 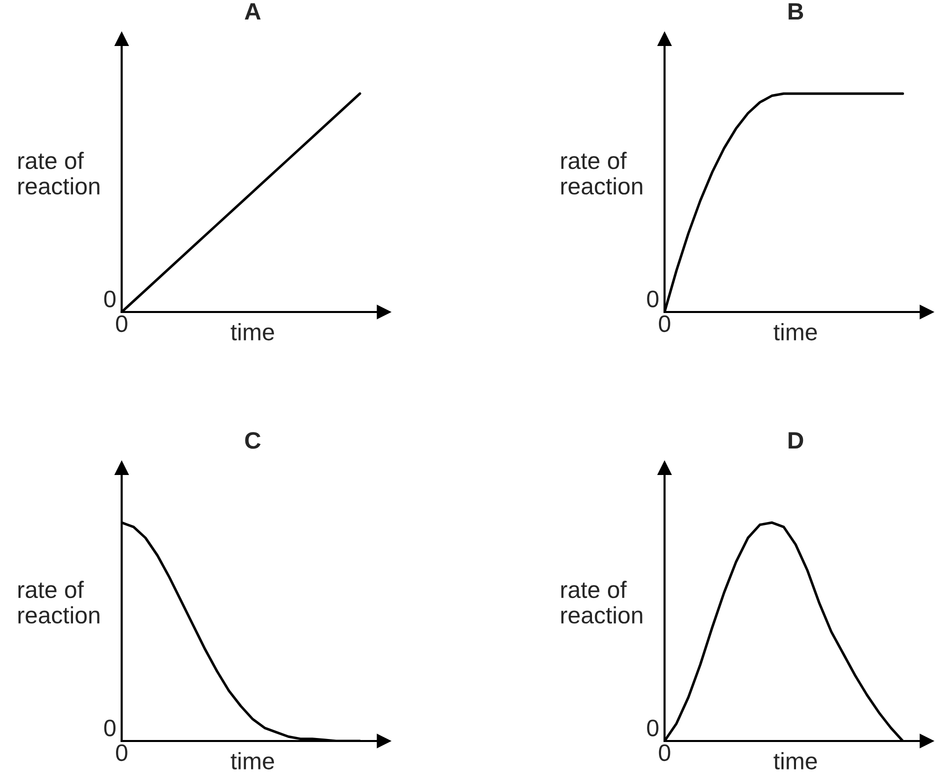 What do you see at coordinates (252, 11) in the screenshot?
I see `chart-title: A` at bounding box center [252, 11].